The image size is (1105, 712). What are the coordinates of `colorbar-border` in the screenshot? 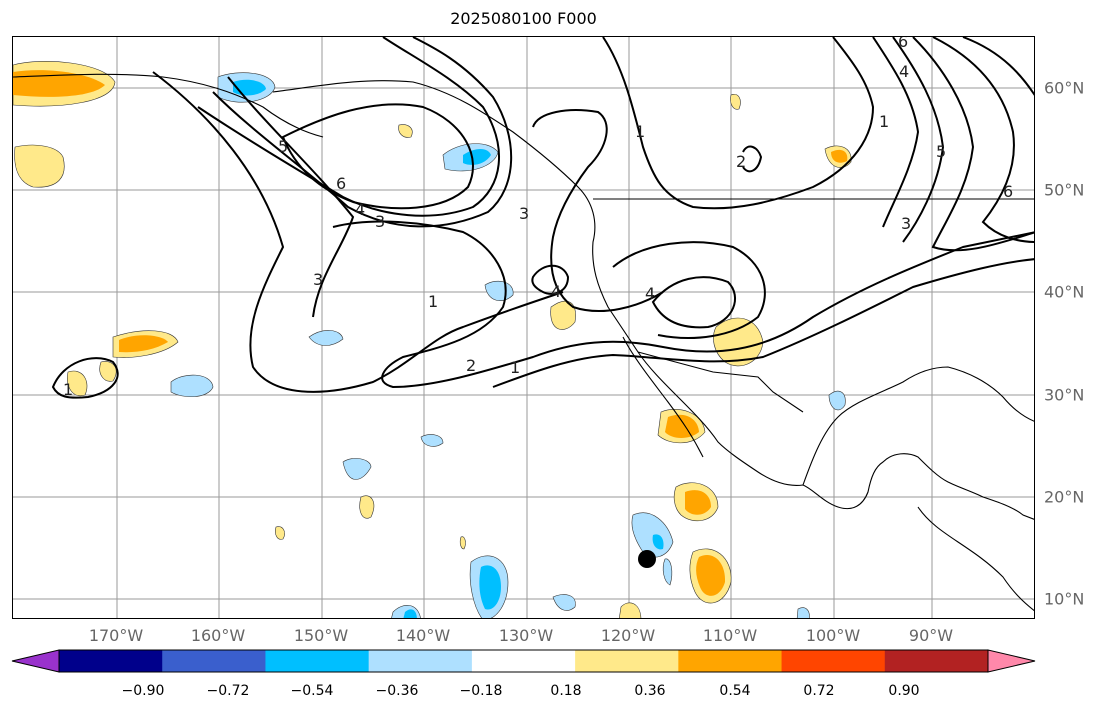 It's located at (523, 661).